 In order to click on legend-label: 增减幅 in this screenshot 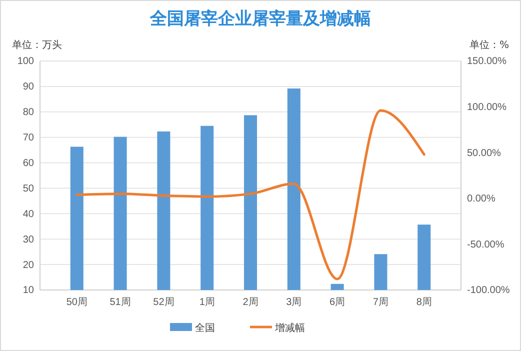, I will do `click(289, 328)`.